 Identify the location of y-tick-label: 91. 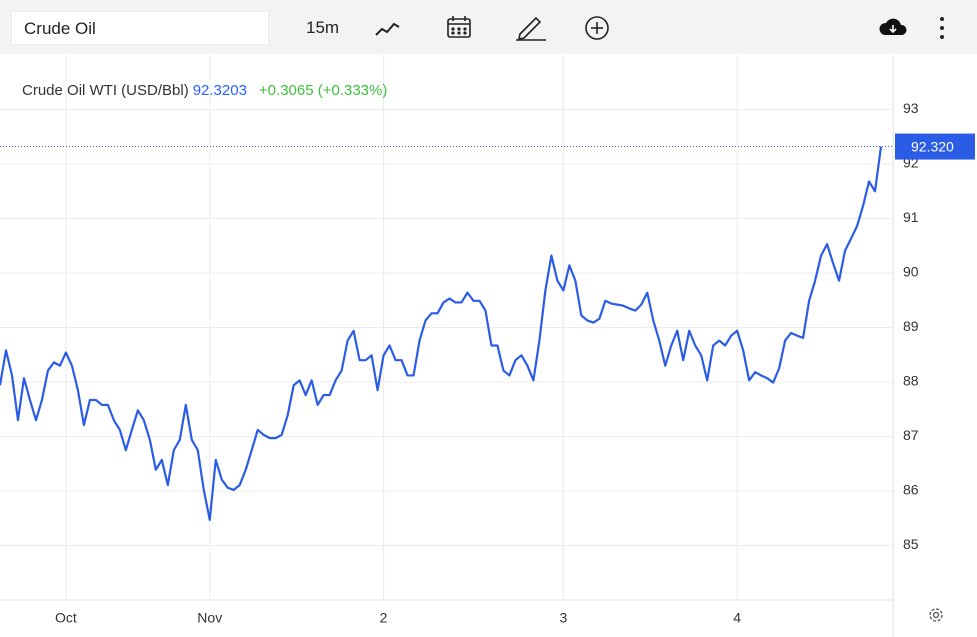
(911, 217).